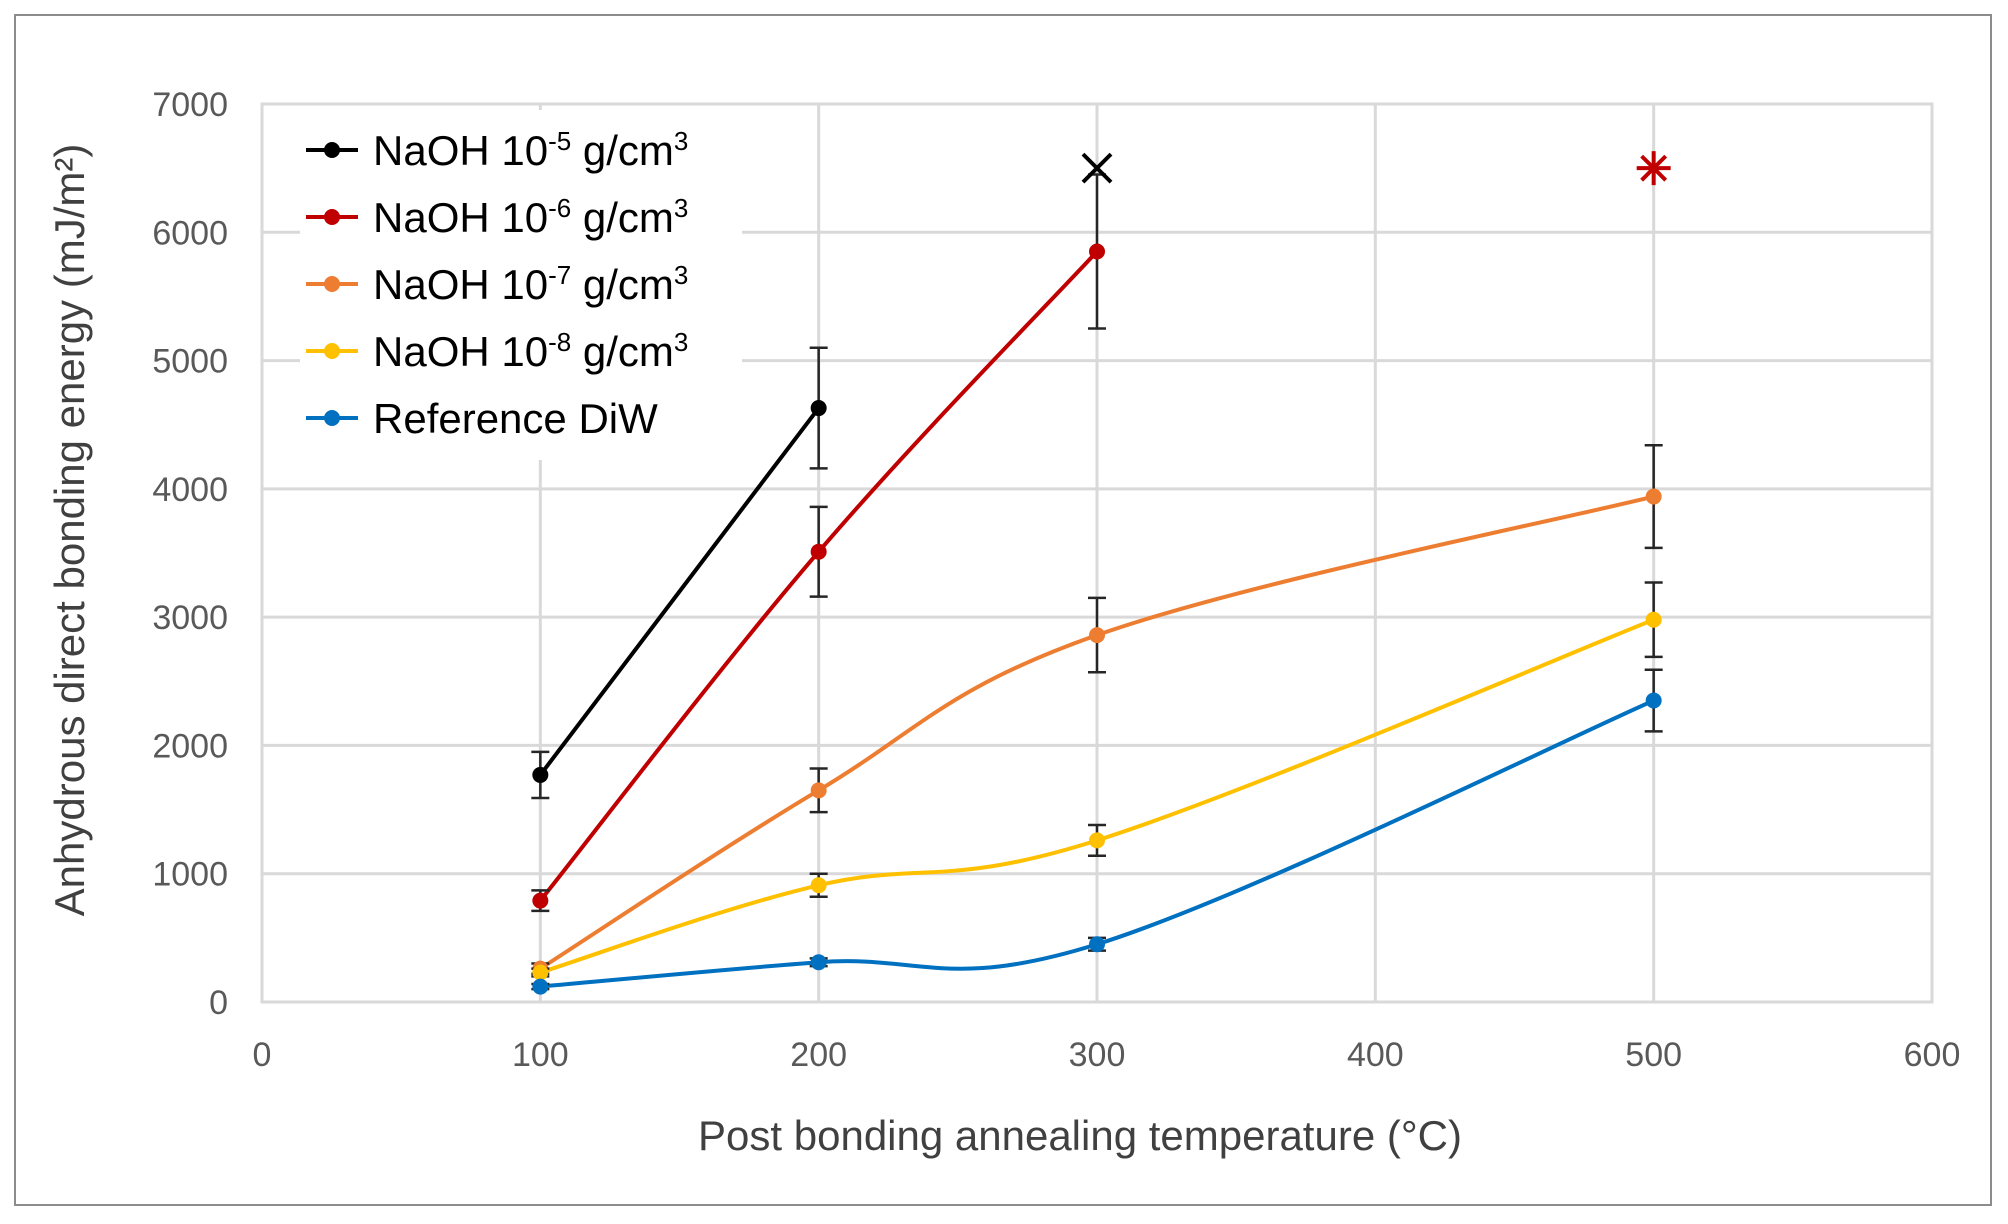 The width and height of the screenshot is (2008, 1224). What do you see at coordinates (818, 1055) in the screenshot?
I see `x-tick-label: 200` at bounding box center [818, 1055].